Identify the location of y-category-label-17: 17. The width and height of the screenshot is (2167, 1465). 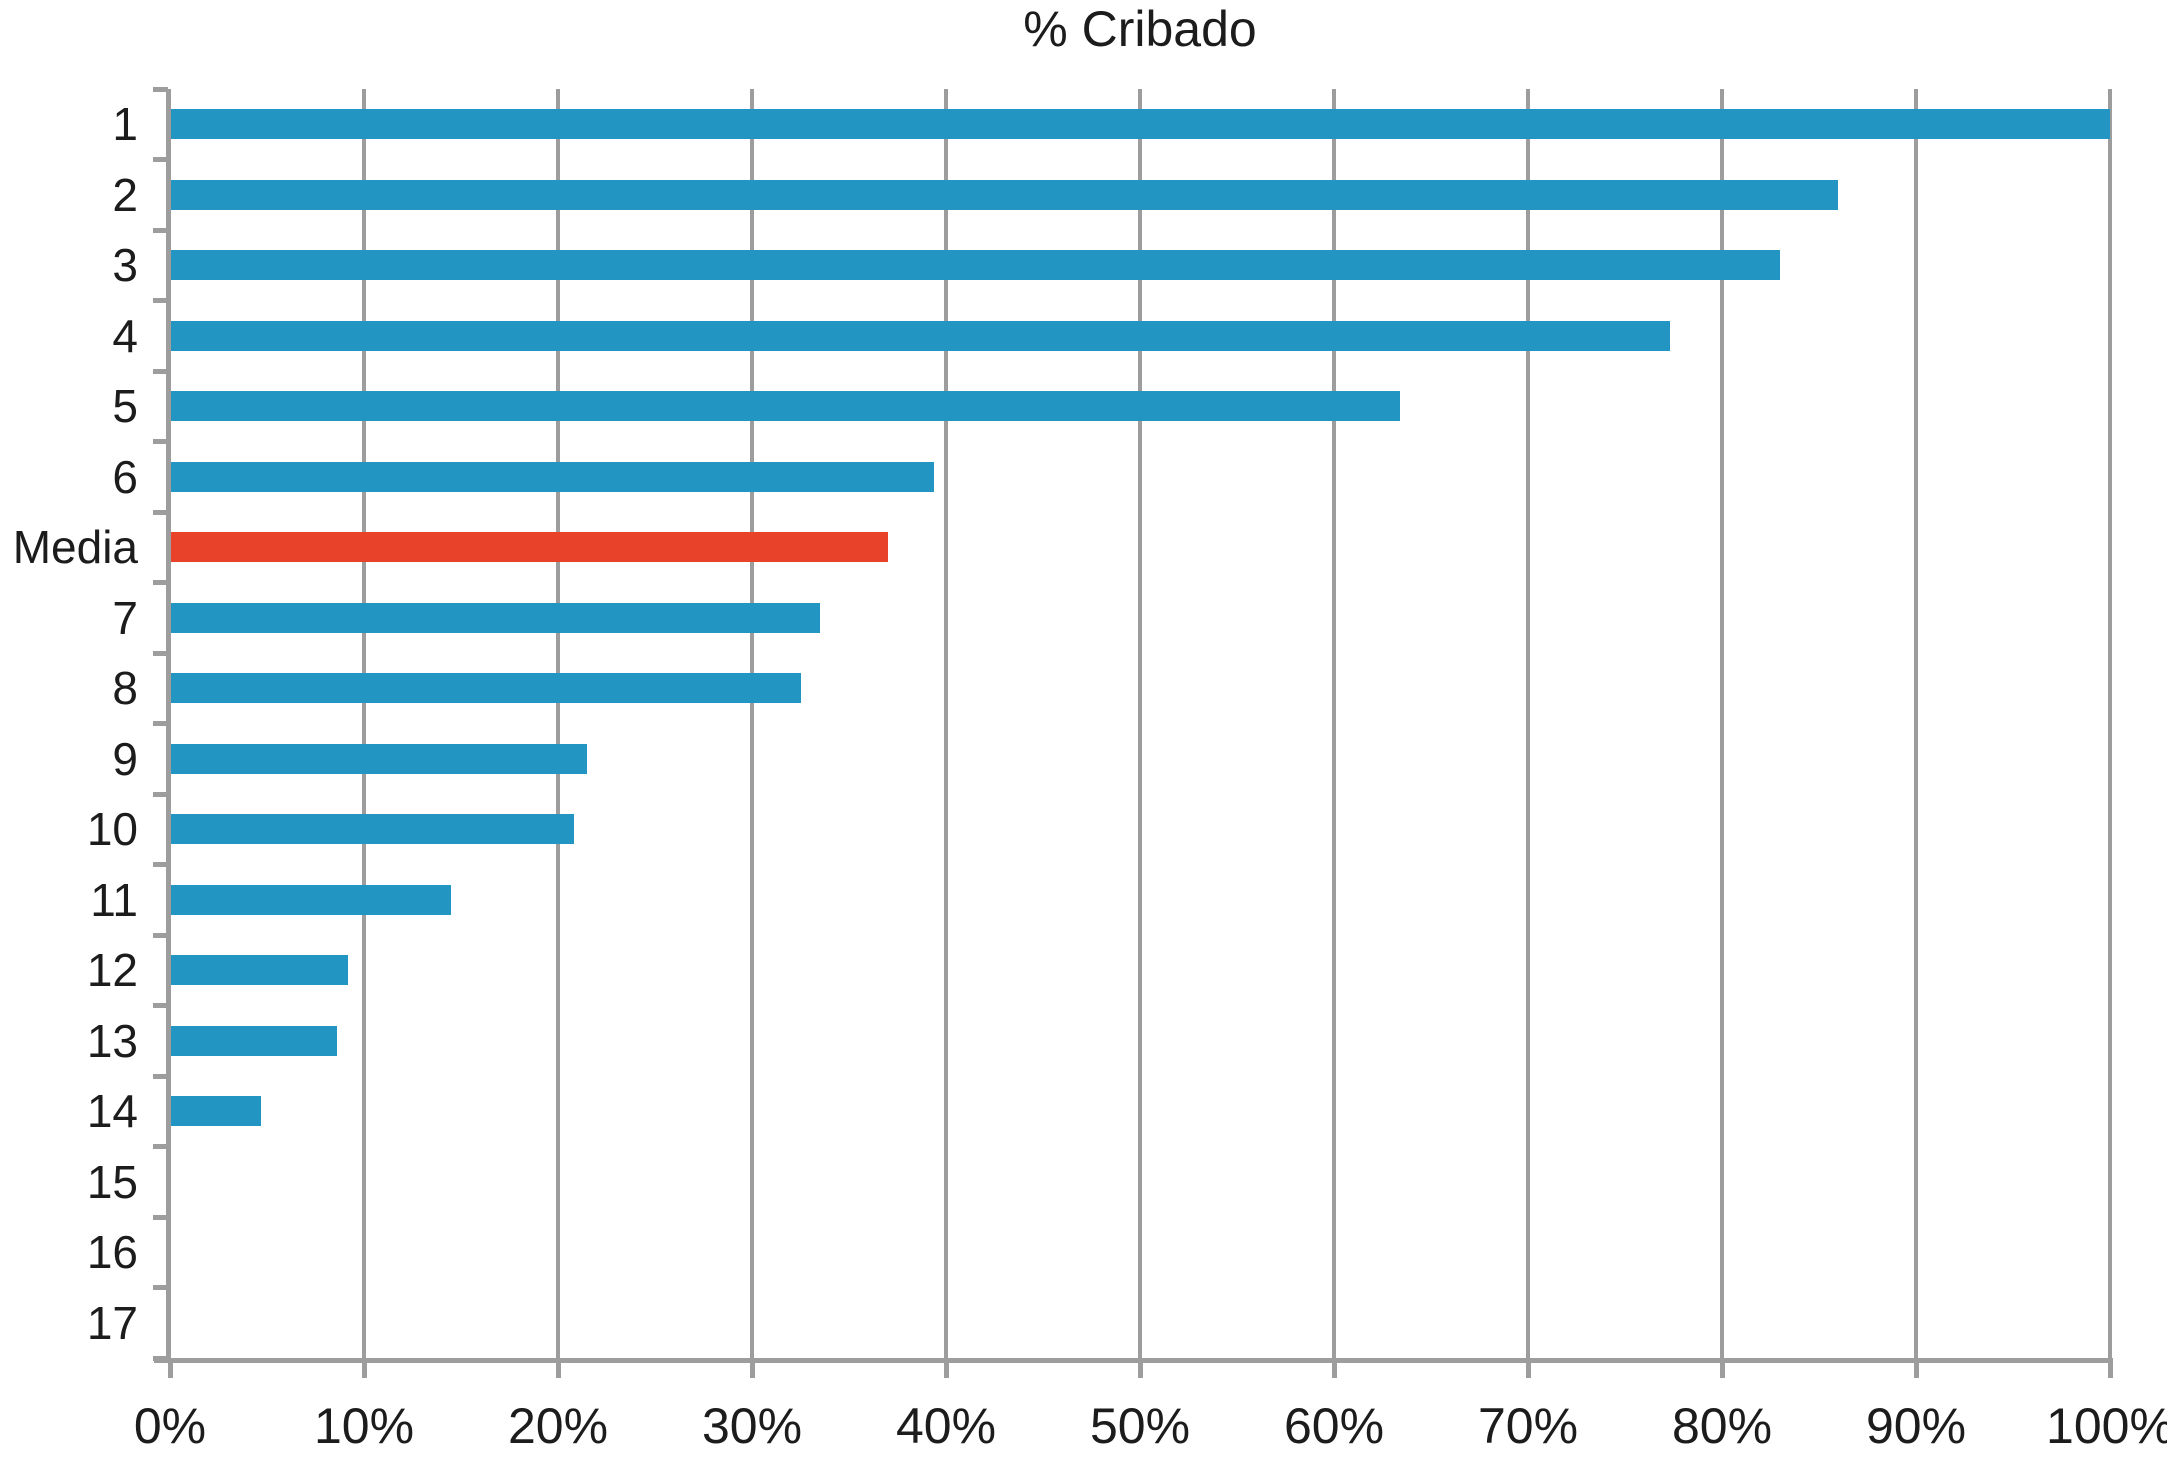
(112, 1322).